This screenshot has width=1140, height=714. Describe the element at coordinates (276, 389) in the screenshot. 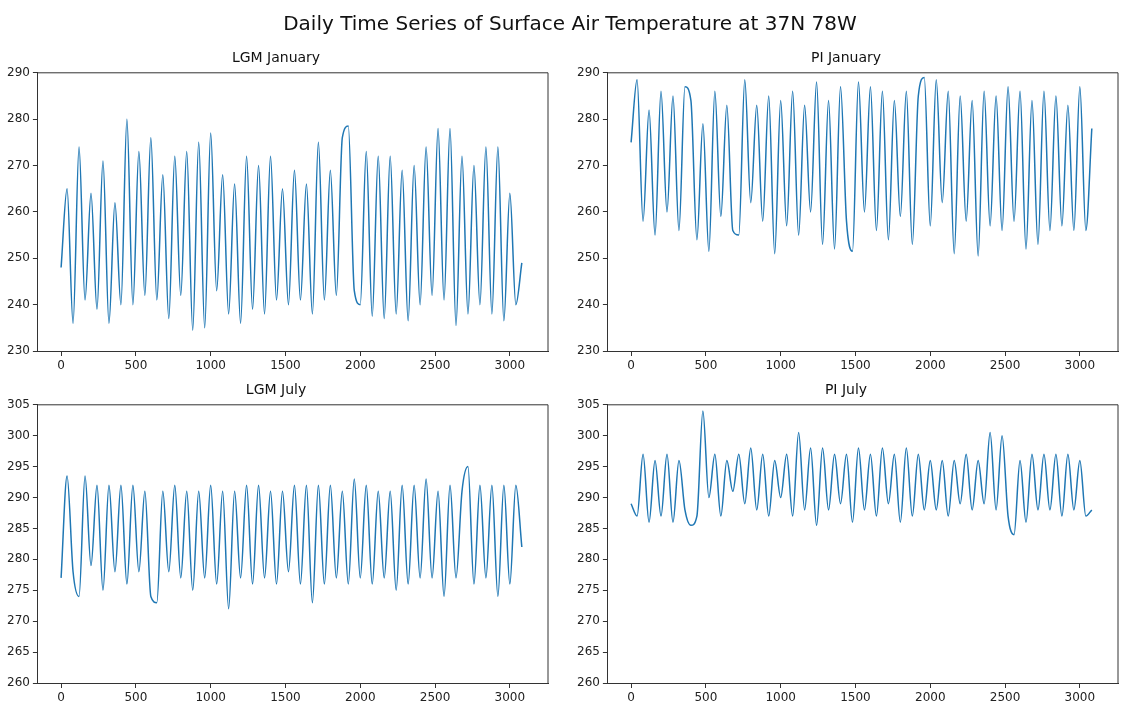

I see `chart-title: LGM July` at that location.